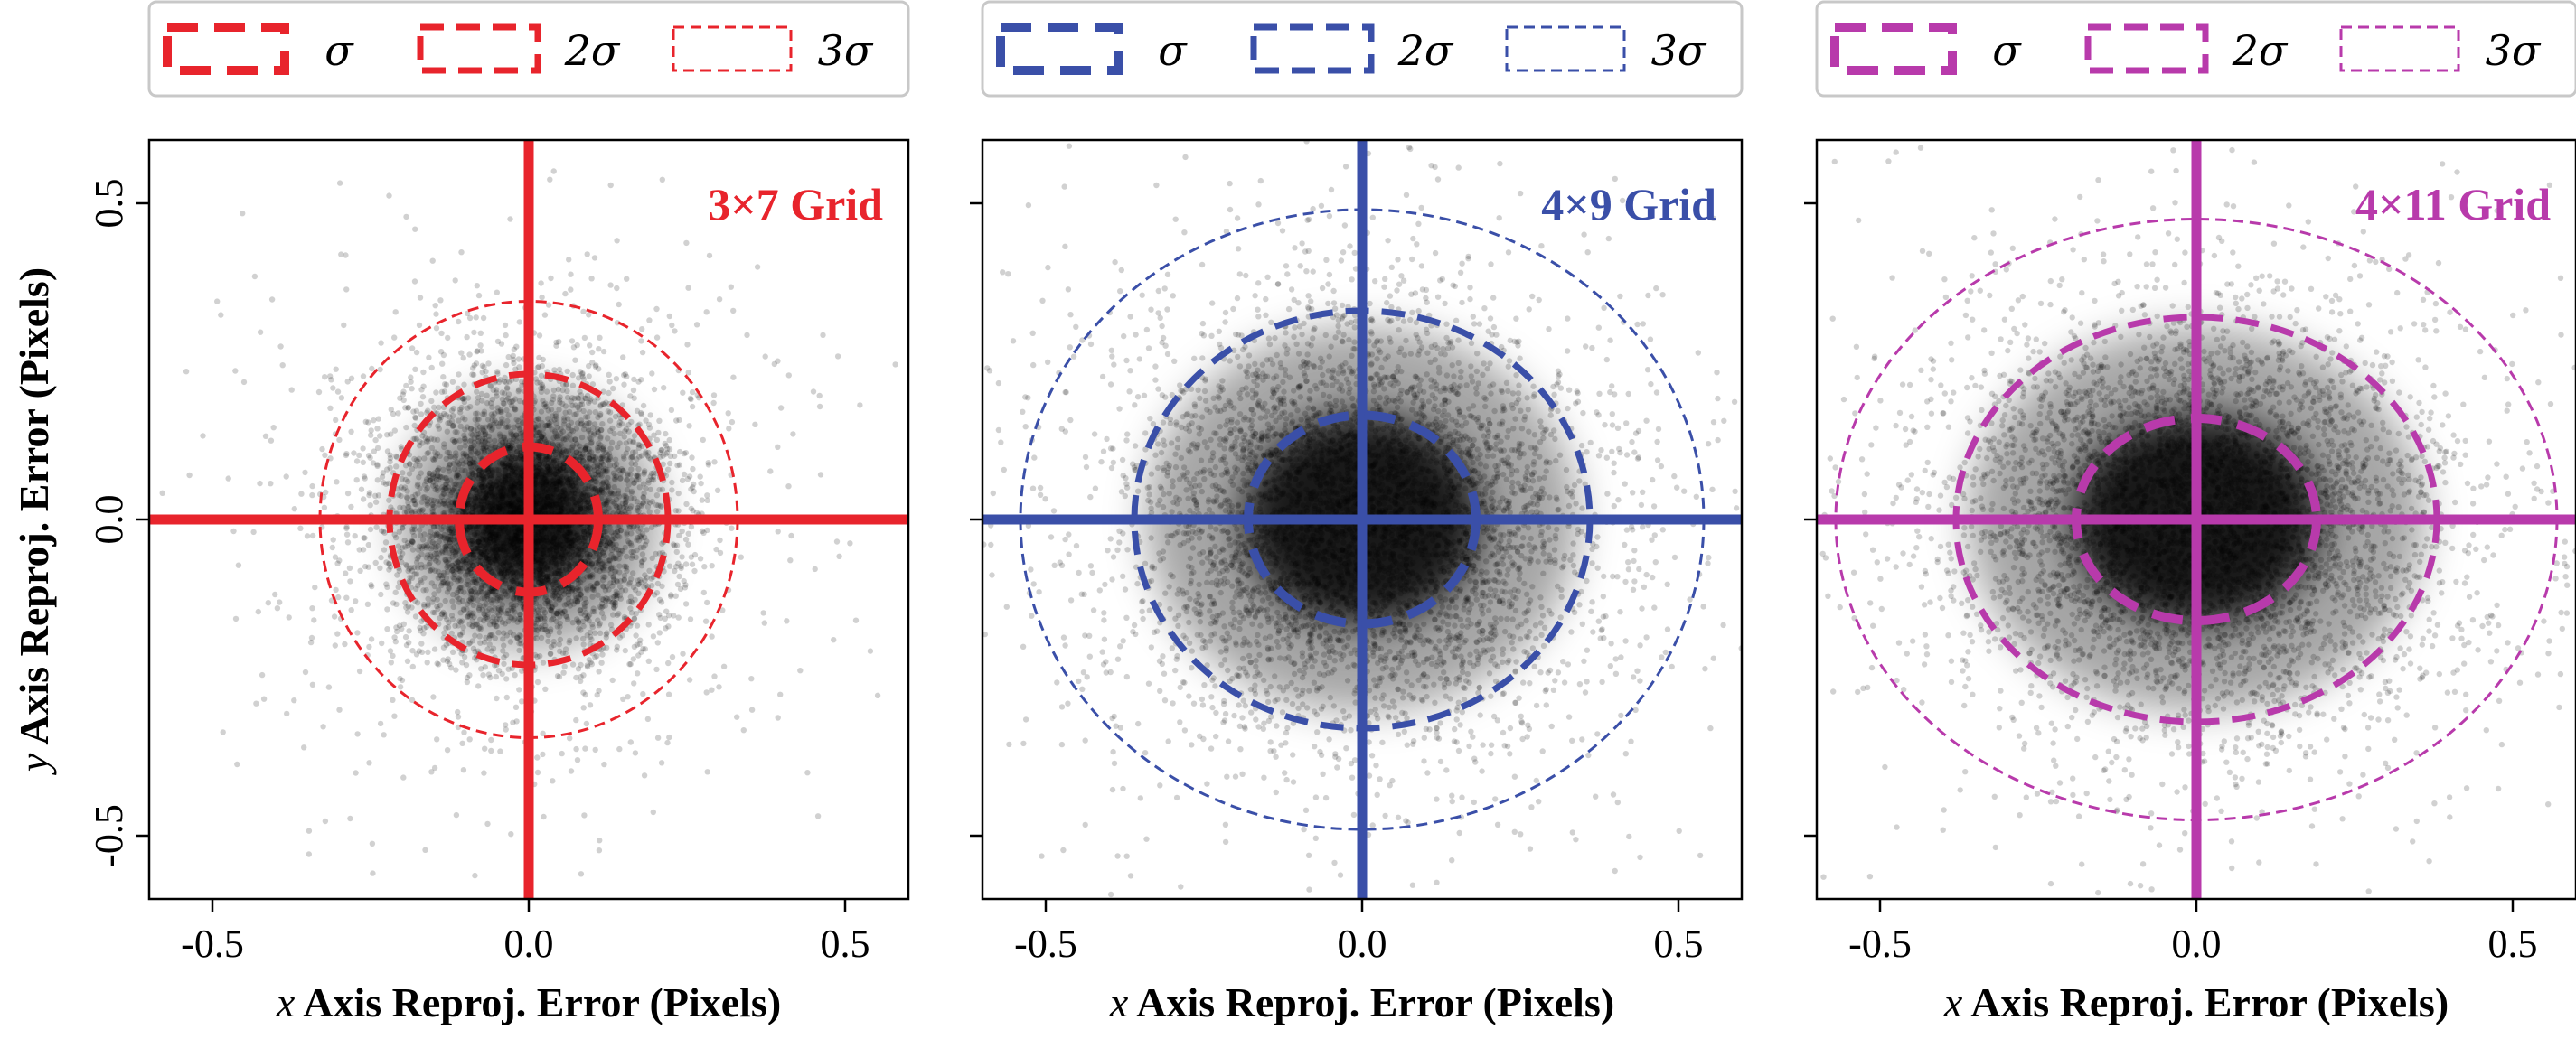 The image size is (2576, 1039). I want to click on panel-title: 4×11 Grid, so click(2453, 204).